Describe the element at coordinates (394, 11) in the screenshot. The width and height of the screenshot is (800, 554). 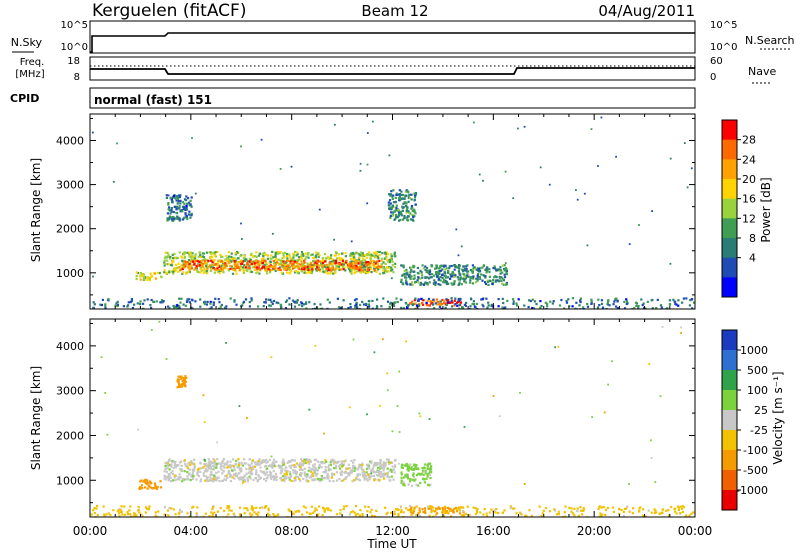
I see `beam-title: Beam 12` at that location.